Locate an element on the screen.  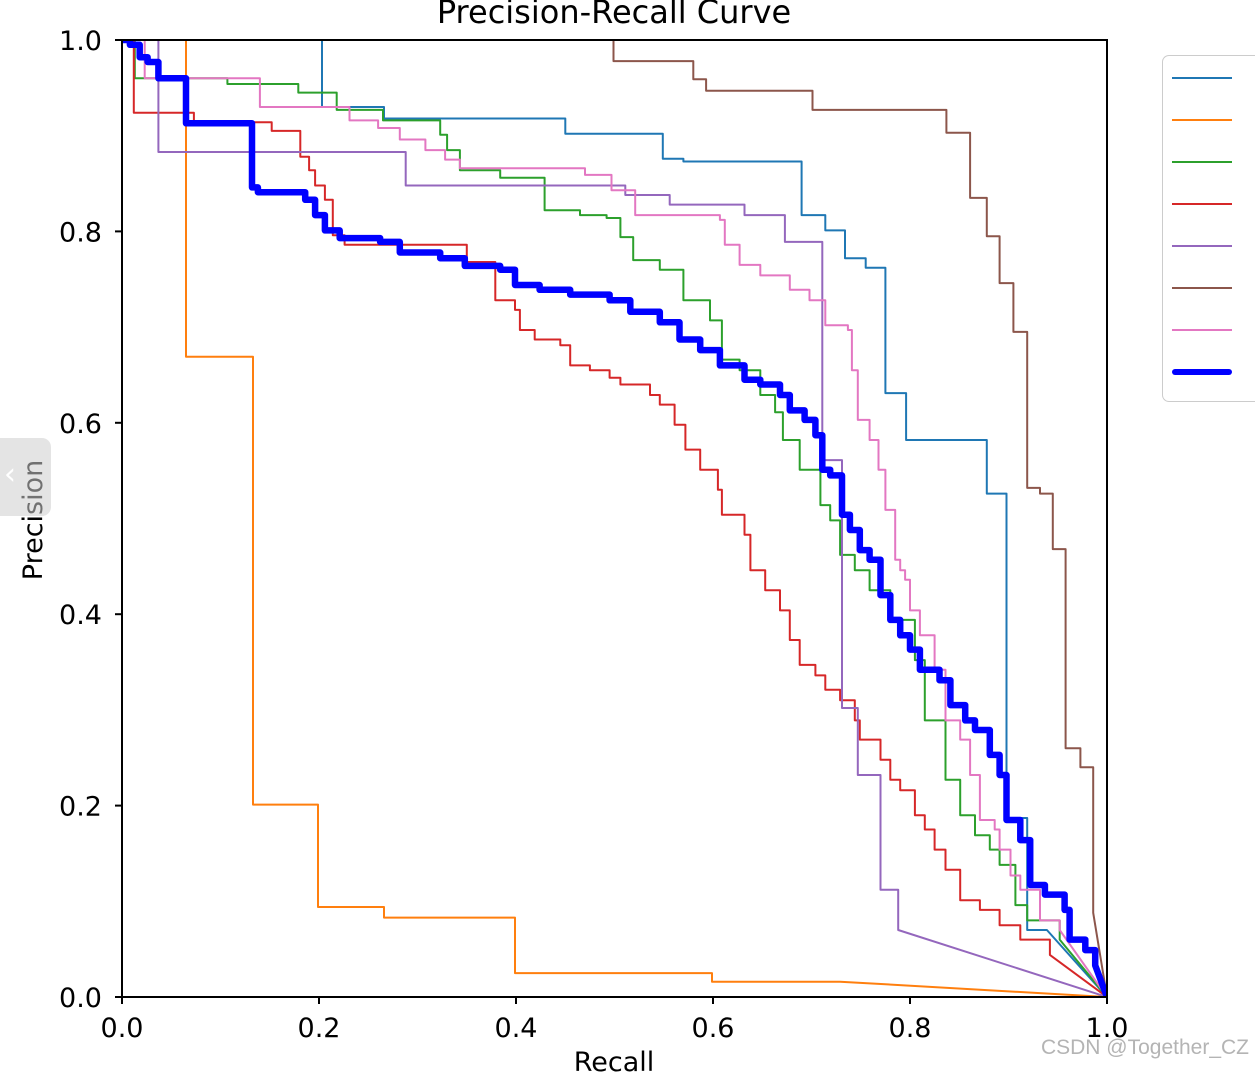
side-collapse-tab: ‹ is located at coordinates (25, 477).